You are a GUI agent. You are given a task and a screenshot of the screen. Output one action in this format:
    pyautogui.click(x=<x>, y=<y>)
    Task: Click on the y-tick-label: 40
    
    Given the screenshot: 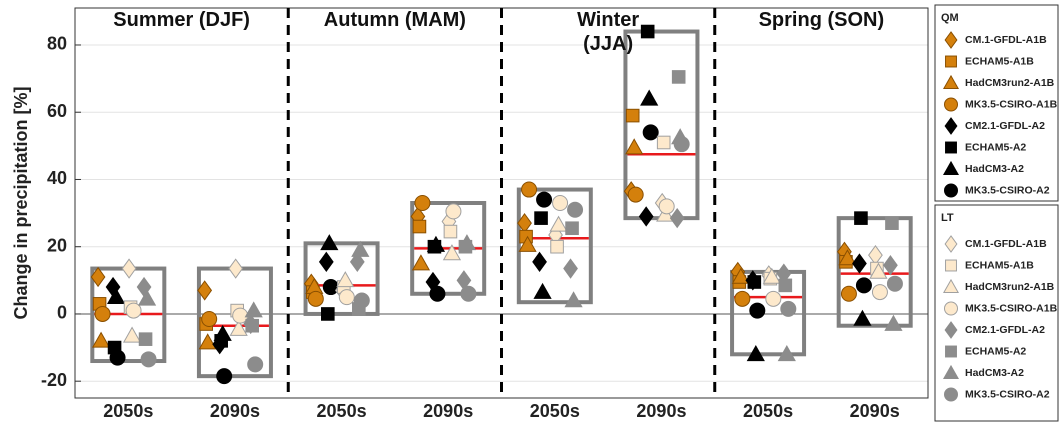 What is the action you would take?
    pyautogui.click(x=57, y=178)
    